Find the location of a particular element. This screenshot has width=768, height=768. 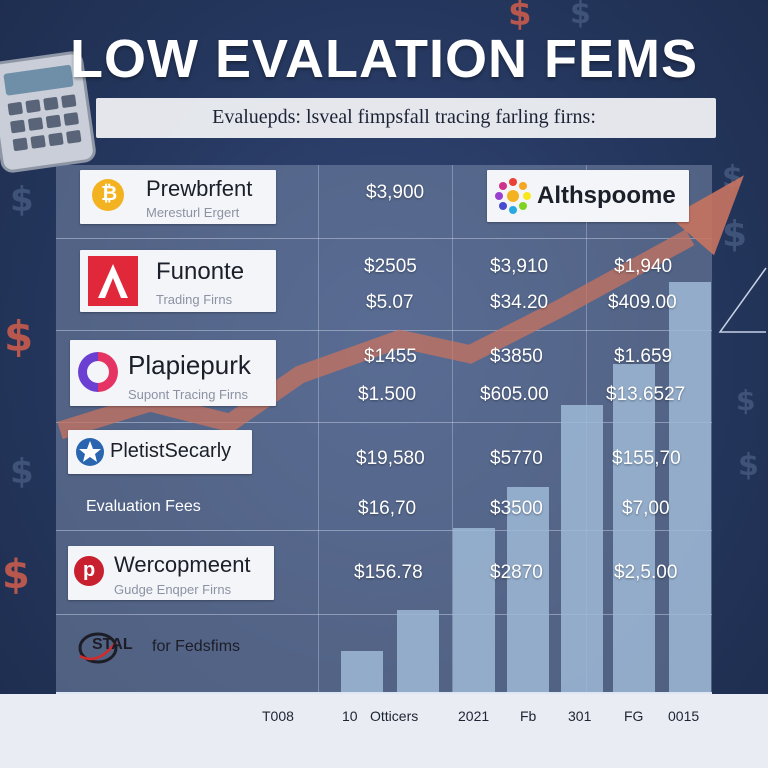

firm-card-wercopmeent: p Wercopmeent Gudge Enqper Firns is located at coordinates (171, 573).